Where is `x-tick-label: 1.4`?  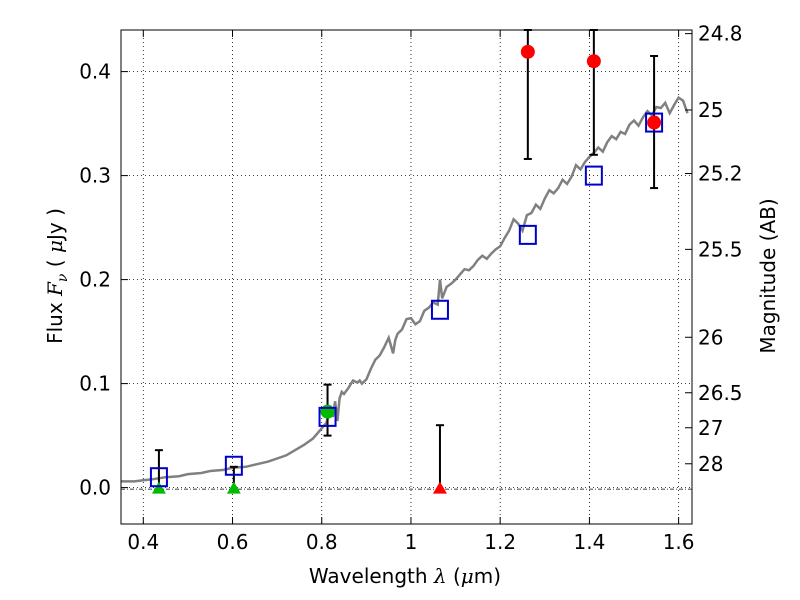
x-tick-label: 1.4 is located at coordinates (589, 542).